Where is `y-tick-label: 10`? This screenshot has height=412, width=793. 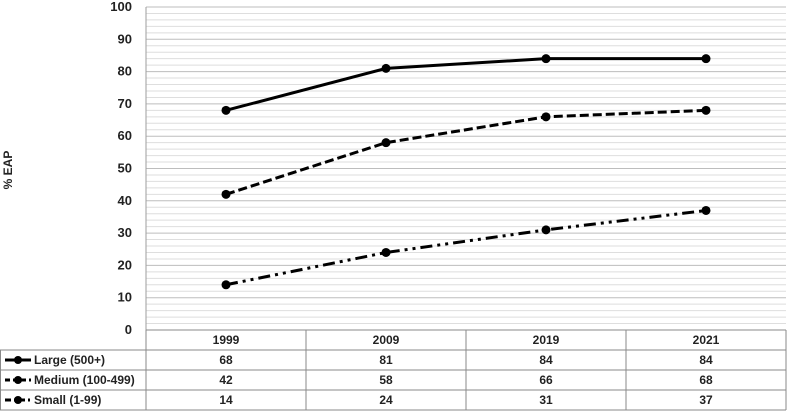 y-tick-label: 10 is located at coordinates (125, 297).